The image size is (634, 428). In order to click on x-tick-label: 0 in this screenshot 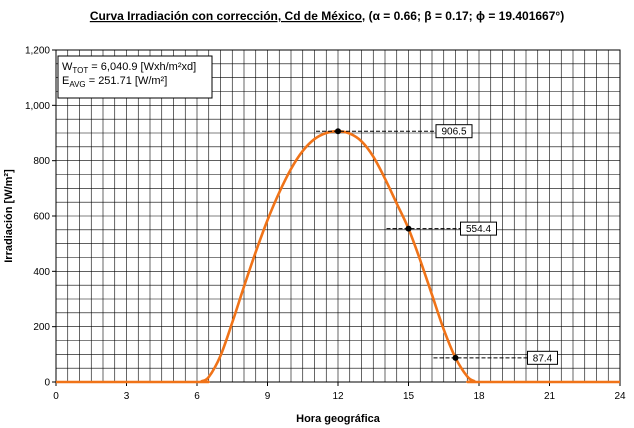, I will do `click(56, 396)`.